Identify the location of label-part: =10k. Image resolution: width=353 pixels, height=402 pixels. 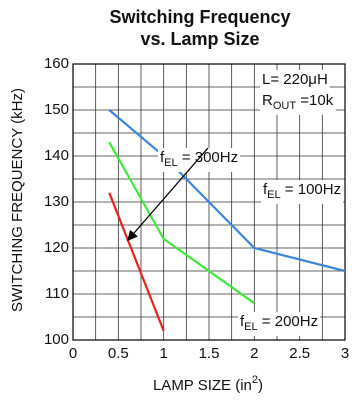
(315, 100).